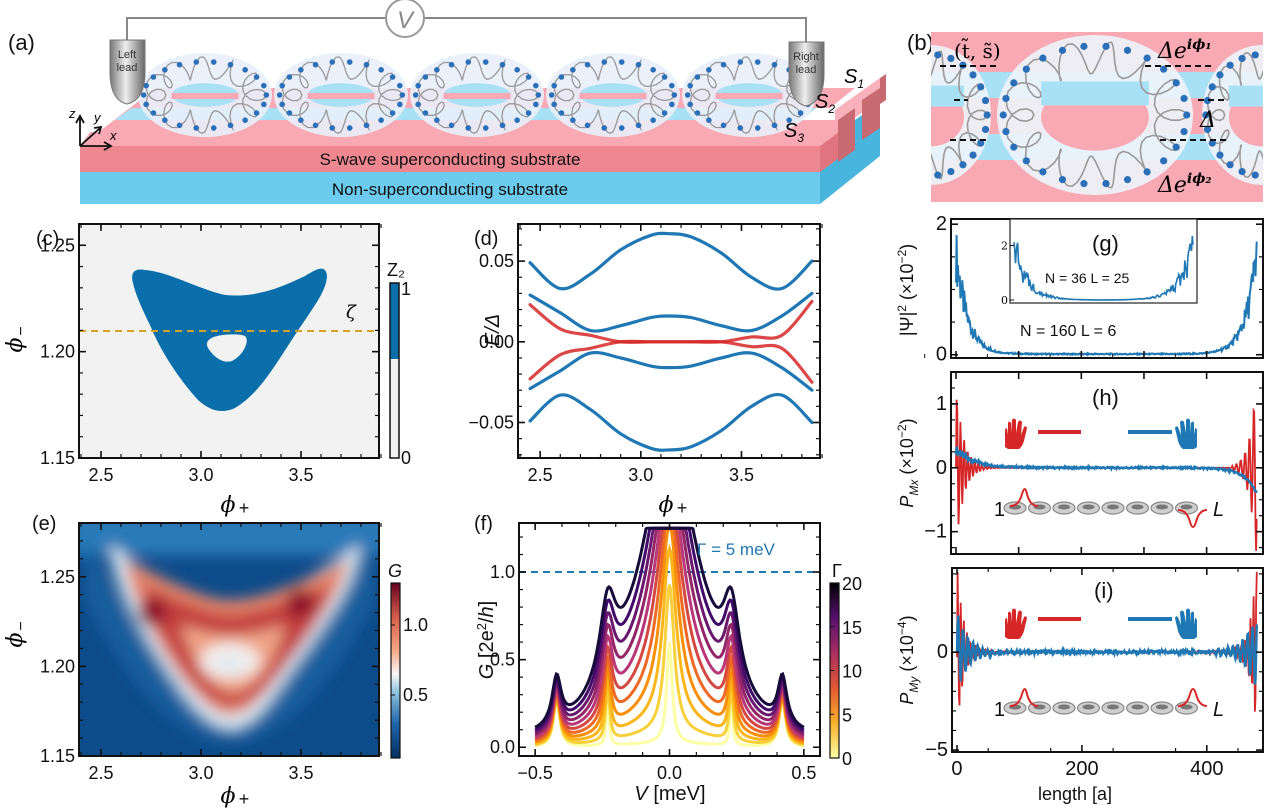  What do you see at coordinates (837, 571) in the screenshot?
I see `colorbar-f-title: Γ` at bounding box center [837, 571].